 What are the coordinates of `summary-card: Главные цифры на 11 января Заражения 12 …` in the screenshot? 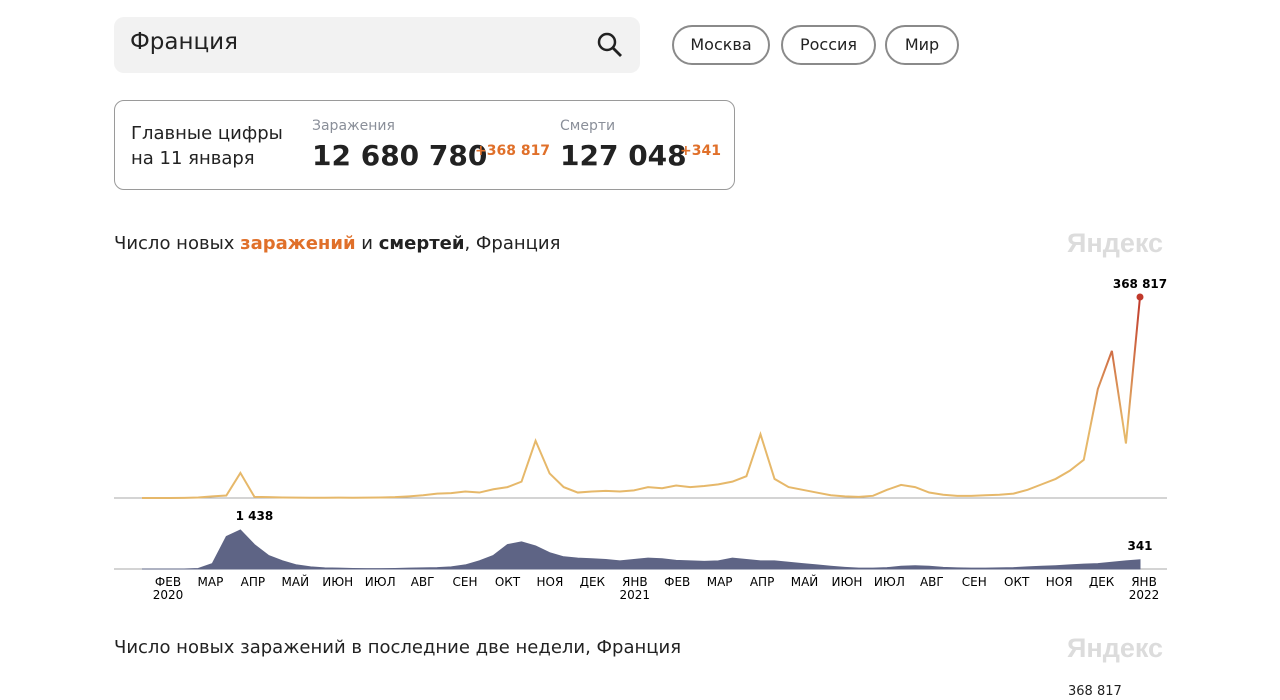 It's located at (424, 145).